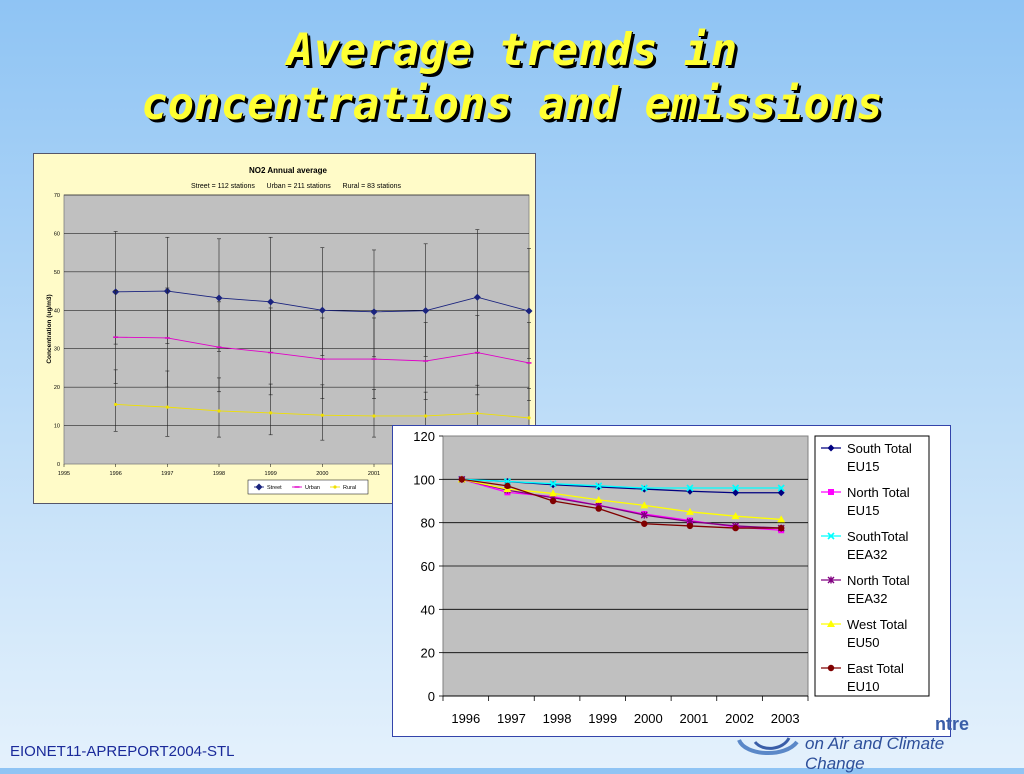 The width and height of the screenshot is (1024, 774). Describe the element at coordinates (644, 515) in the screenshot. I see `index-point-north-eea32` at that location.